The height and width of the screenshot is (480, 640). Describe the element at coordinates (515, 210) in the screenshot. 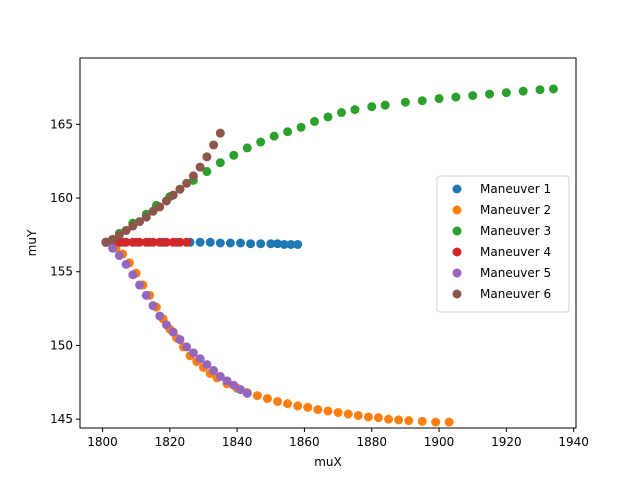

I see `legend-label: Maneuver 2` at that location.